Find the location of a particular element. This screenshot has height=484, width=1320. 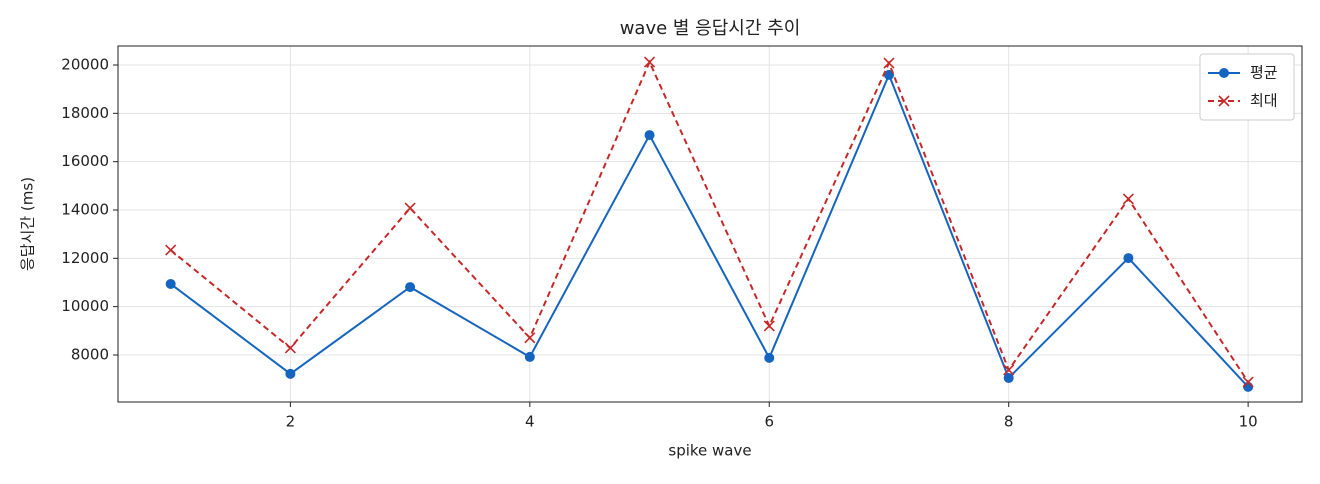

y-tick-label: 16000 is located at coordinates (85, 161).